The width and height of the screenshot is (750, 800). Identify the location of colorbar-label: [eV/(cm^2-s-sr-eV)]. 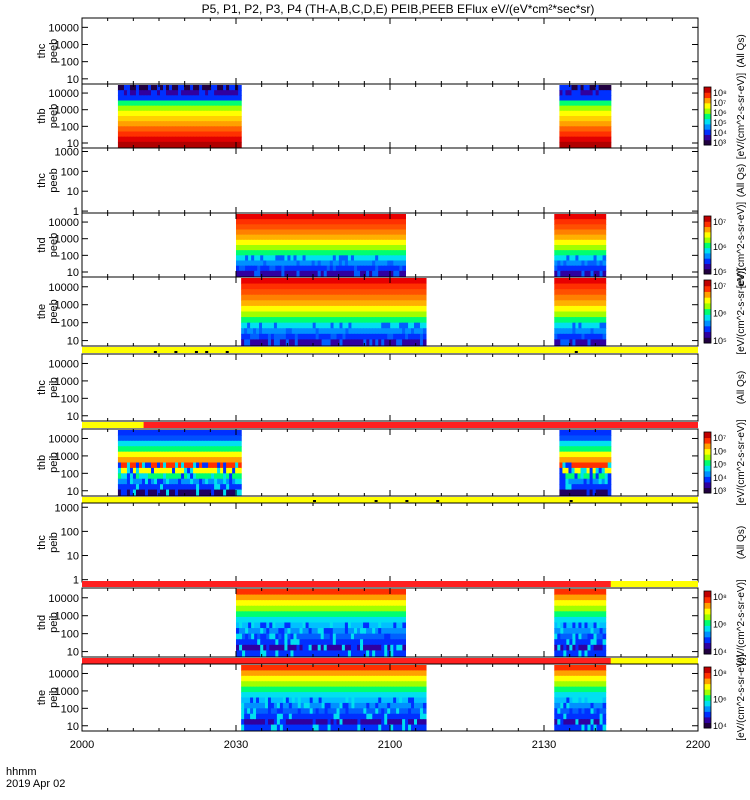
(741, 116).